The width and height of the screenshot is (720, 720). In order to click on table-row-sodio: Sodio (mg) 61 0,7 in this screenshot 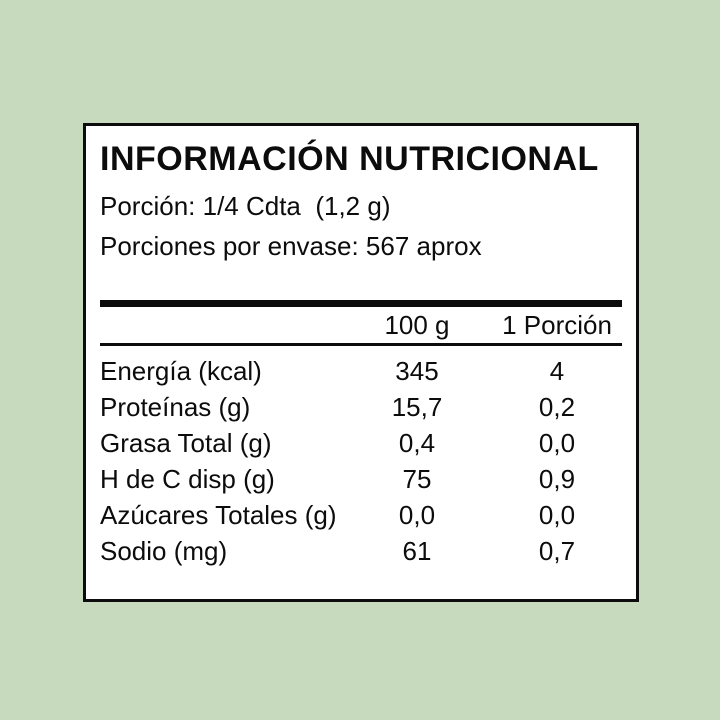, I will do `click(361, 551)`.